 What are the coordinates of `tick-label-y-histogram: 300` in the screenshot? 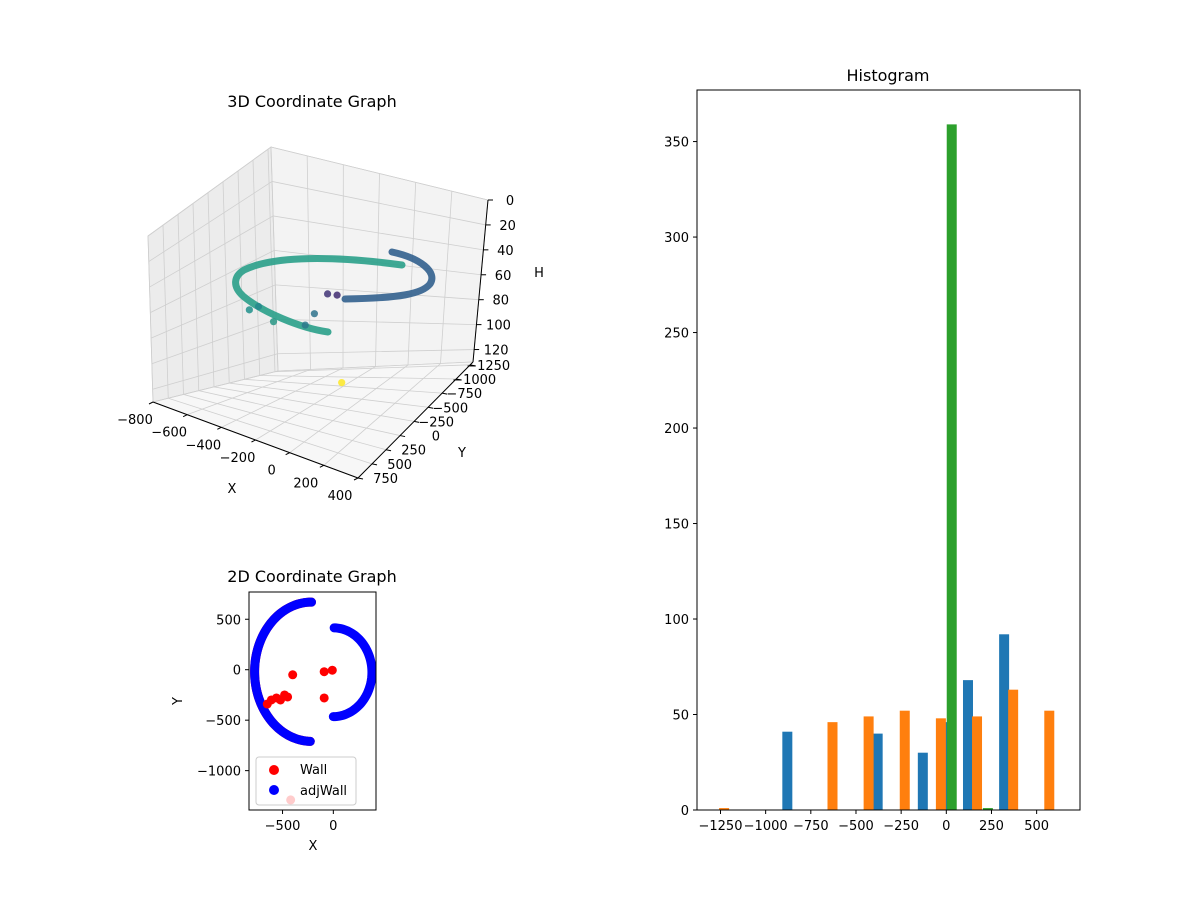 It's located at (676, 238).